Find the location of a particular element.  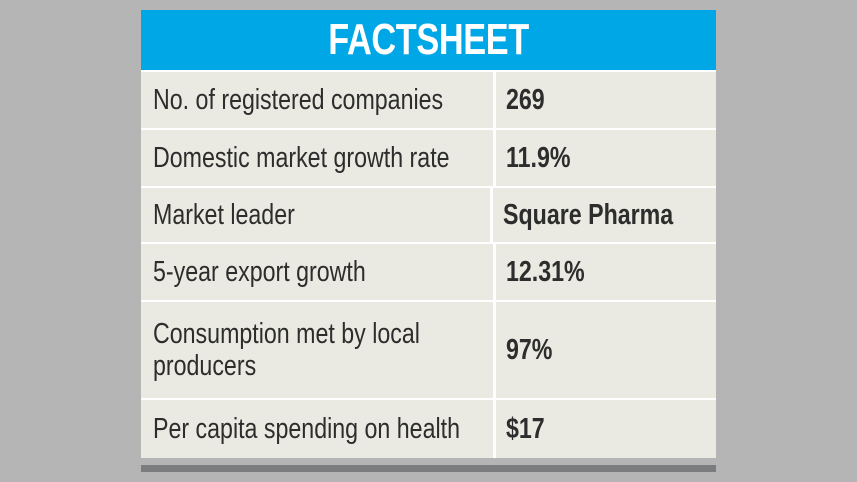

table-row: Per capita spending on health $17 is located at coordinates (428, 428).